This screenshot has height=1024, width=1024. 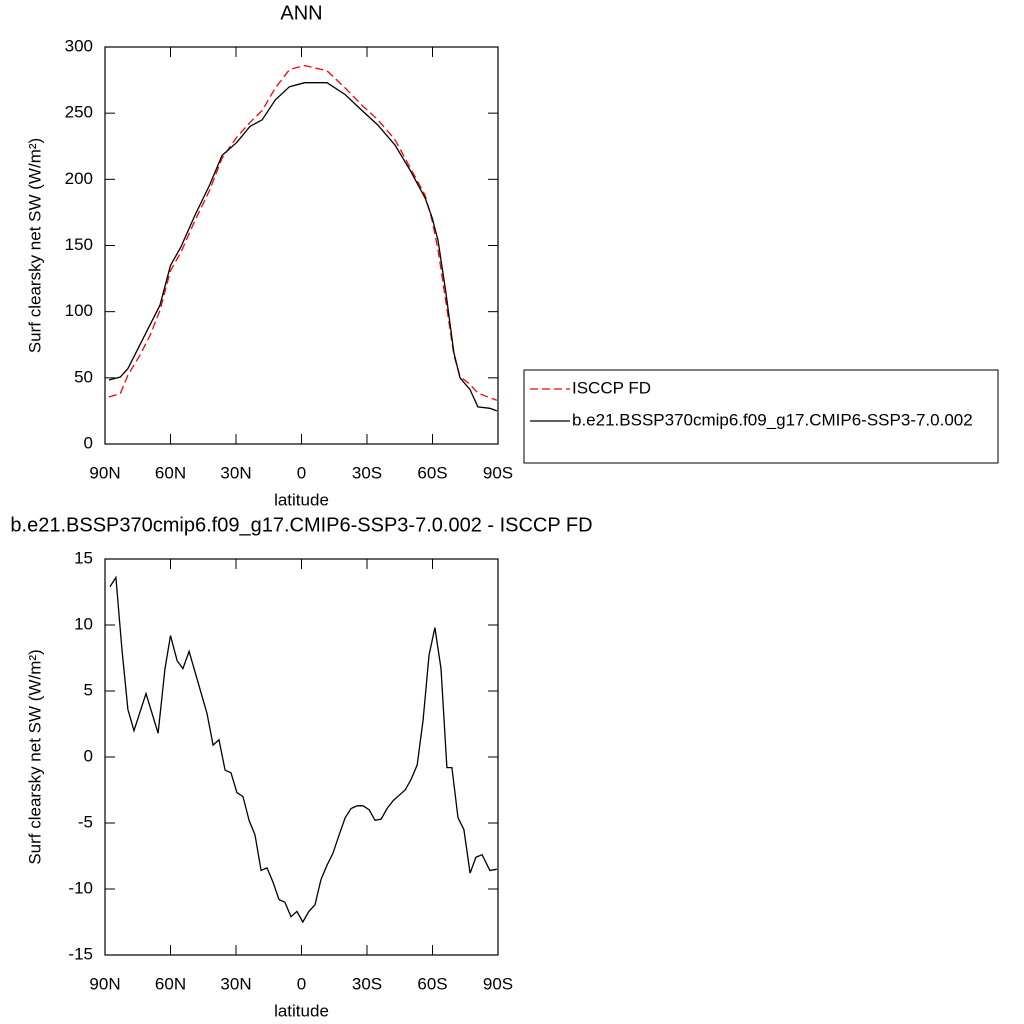 What do you see at coordinates (83, 623) in the screenshot?
I see `y-tick-label: 10` at bounding box center [83, 623].